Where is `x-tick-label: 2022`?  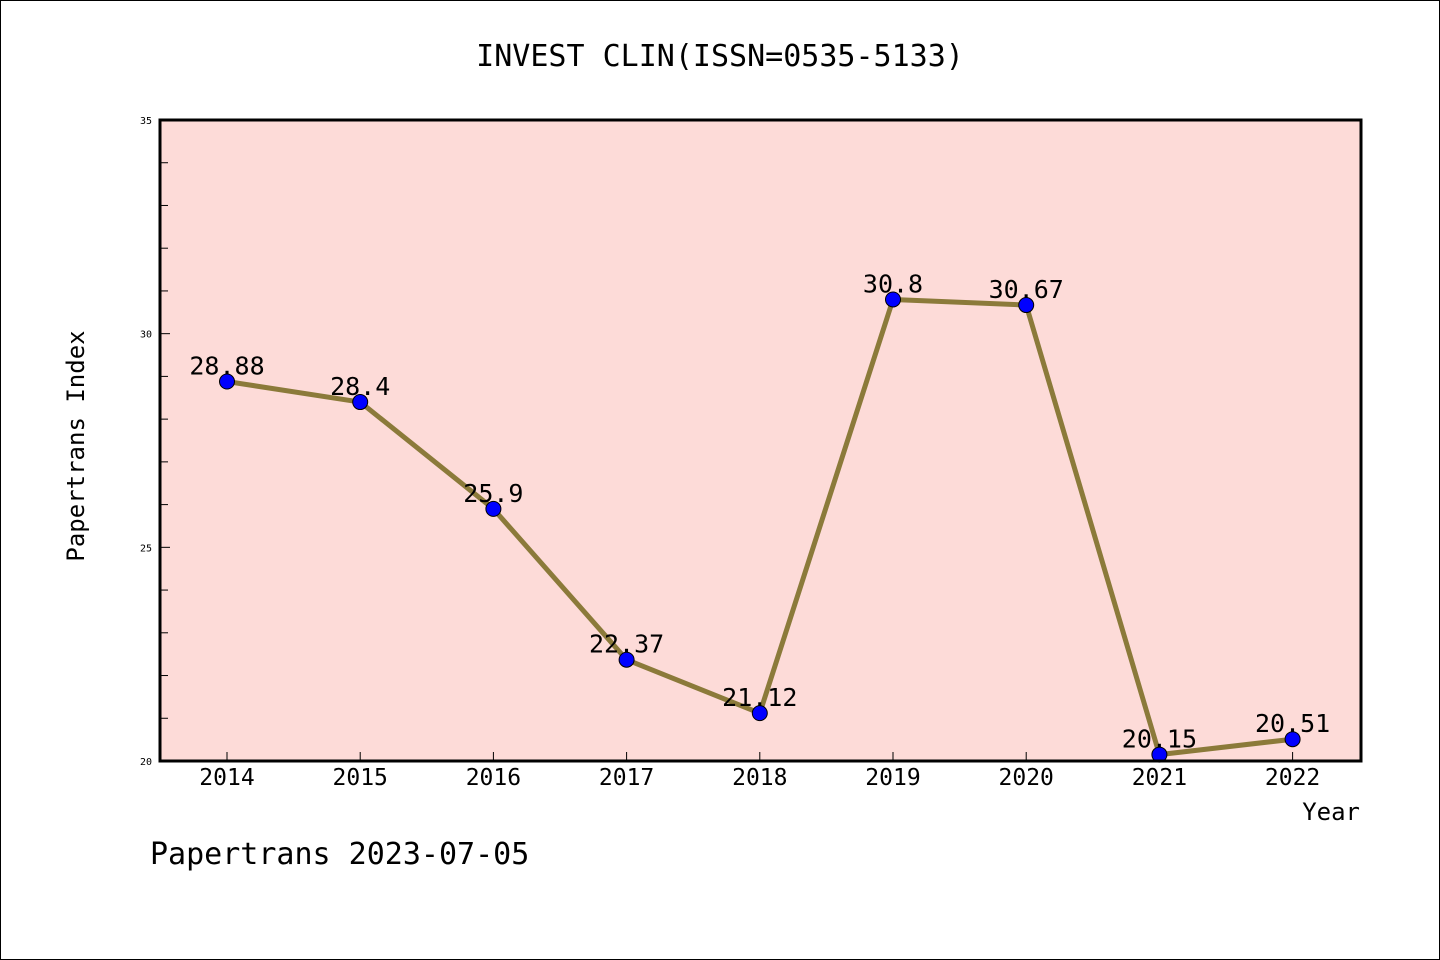 x-tick-label: 2022 is located at coordinates (1292, 778).